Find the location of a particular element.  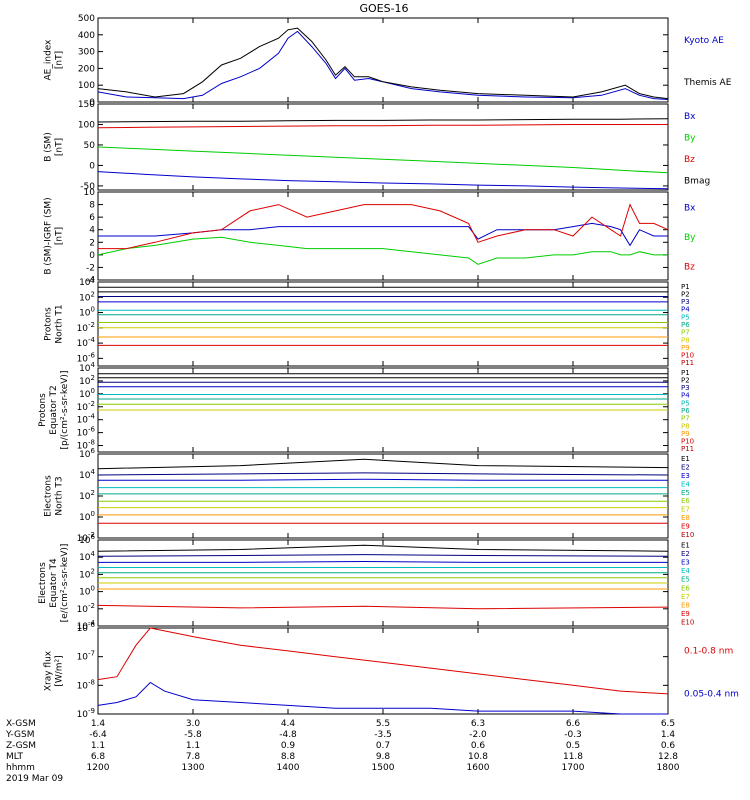

x-tick-label: 6.5 is located at coordinates (668, 724).